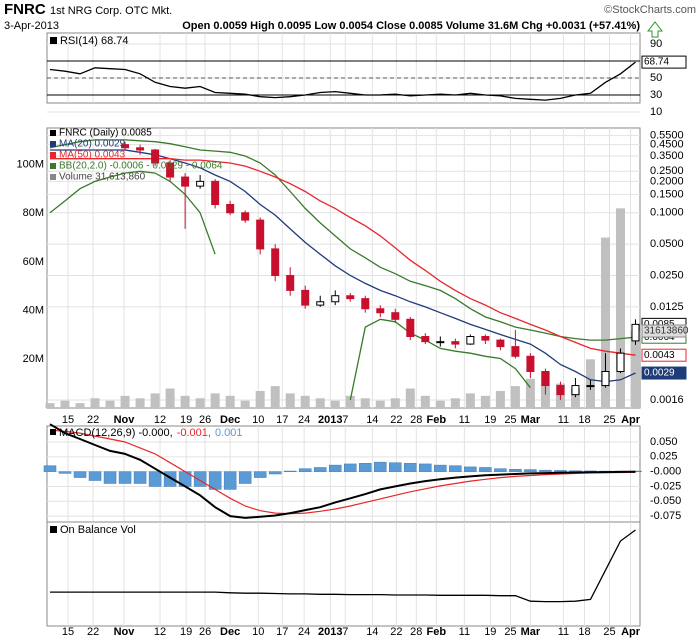 This screenshot has width=700, height=639. Describe the element at coordinates (31, 26) in the screenshot. I see `date: 3-Apr-2013` at that location.